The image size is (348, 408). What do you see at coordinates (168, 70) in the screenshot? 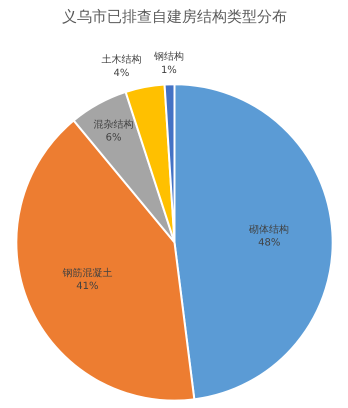
I see `data-label: 1%` at bounding box center [168, 70].